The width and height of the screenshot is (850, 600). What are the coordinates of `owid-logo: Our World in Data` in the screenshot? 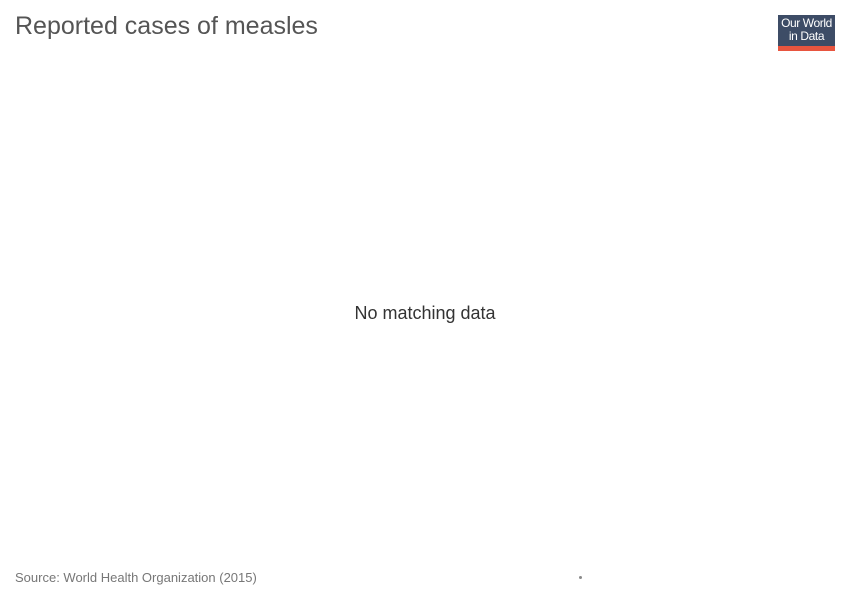 It's located at (806, 33).